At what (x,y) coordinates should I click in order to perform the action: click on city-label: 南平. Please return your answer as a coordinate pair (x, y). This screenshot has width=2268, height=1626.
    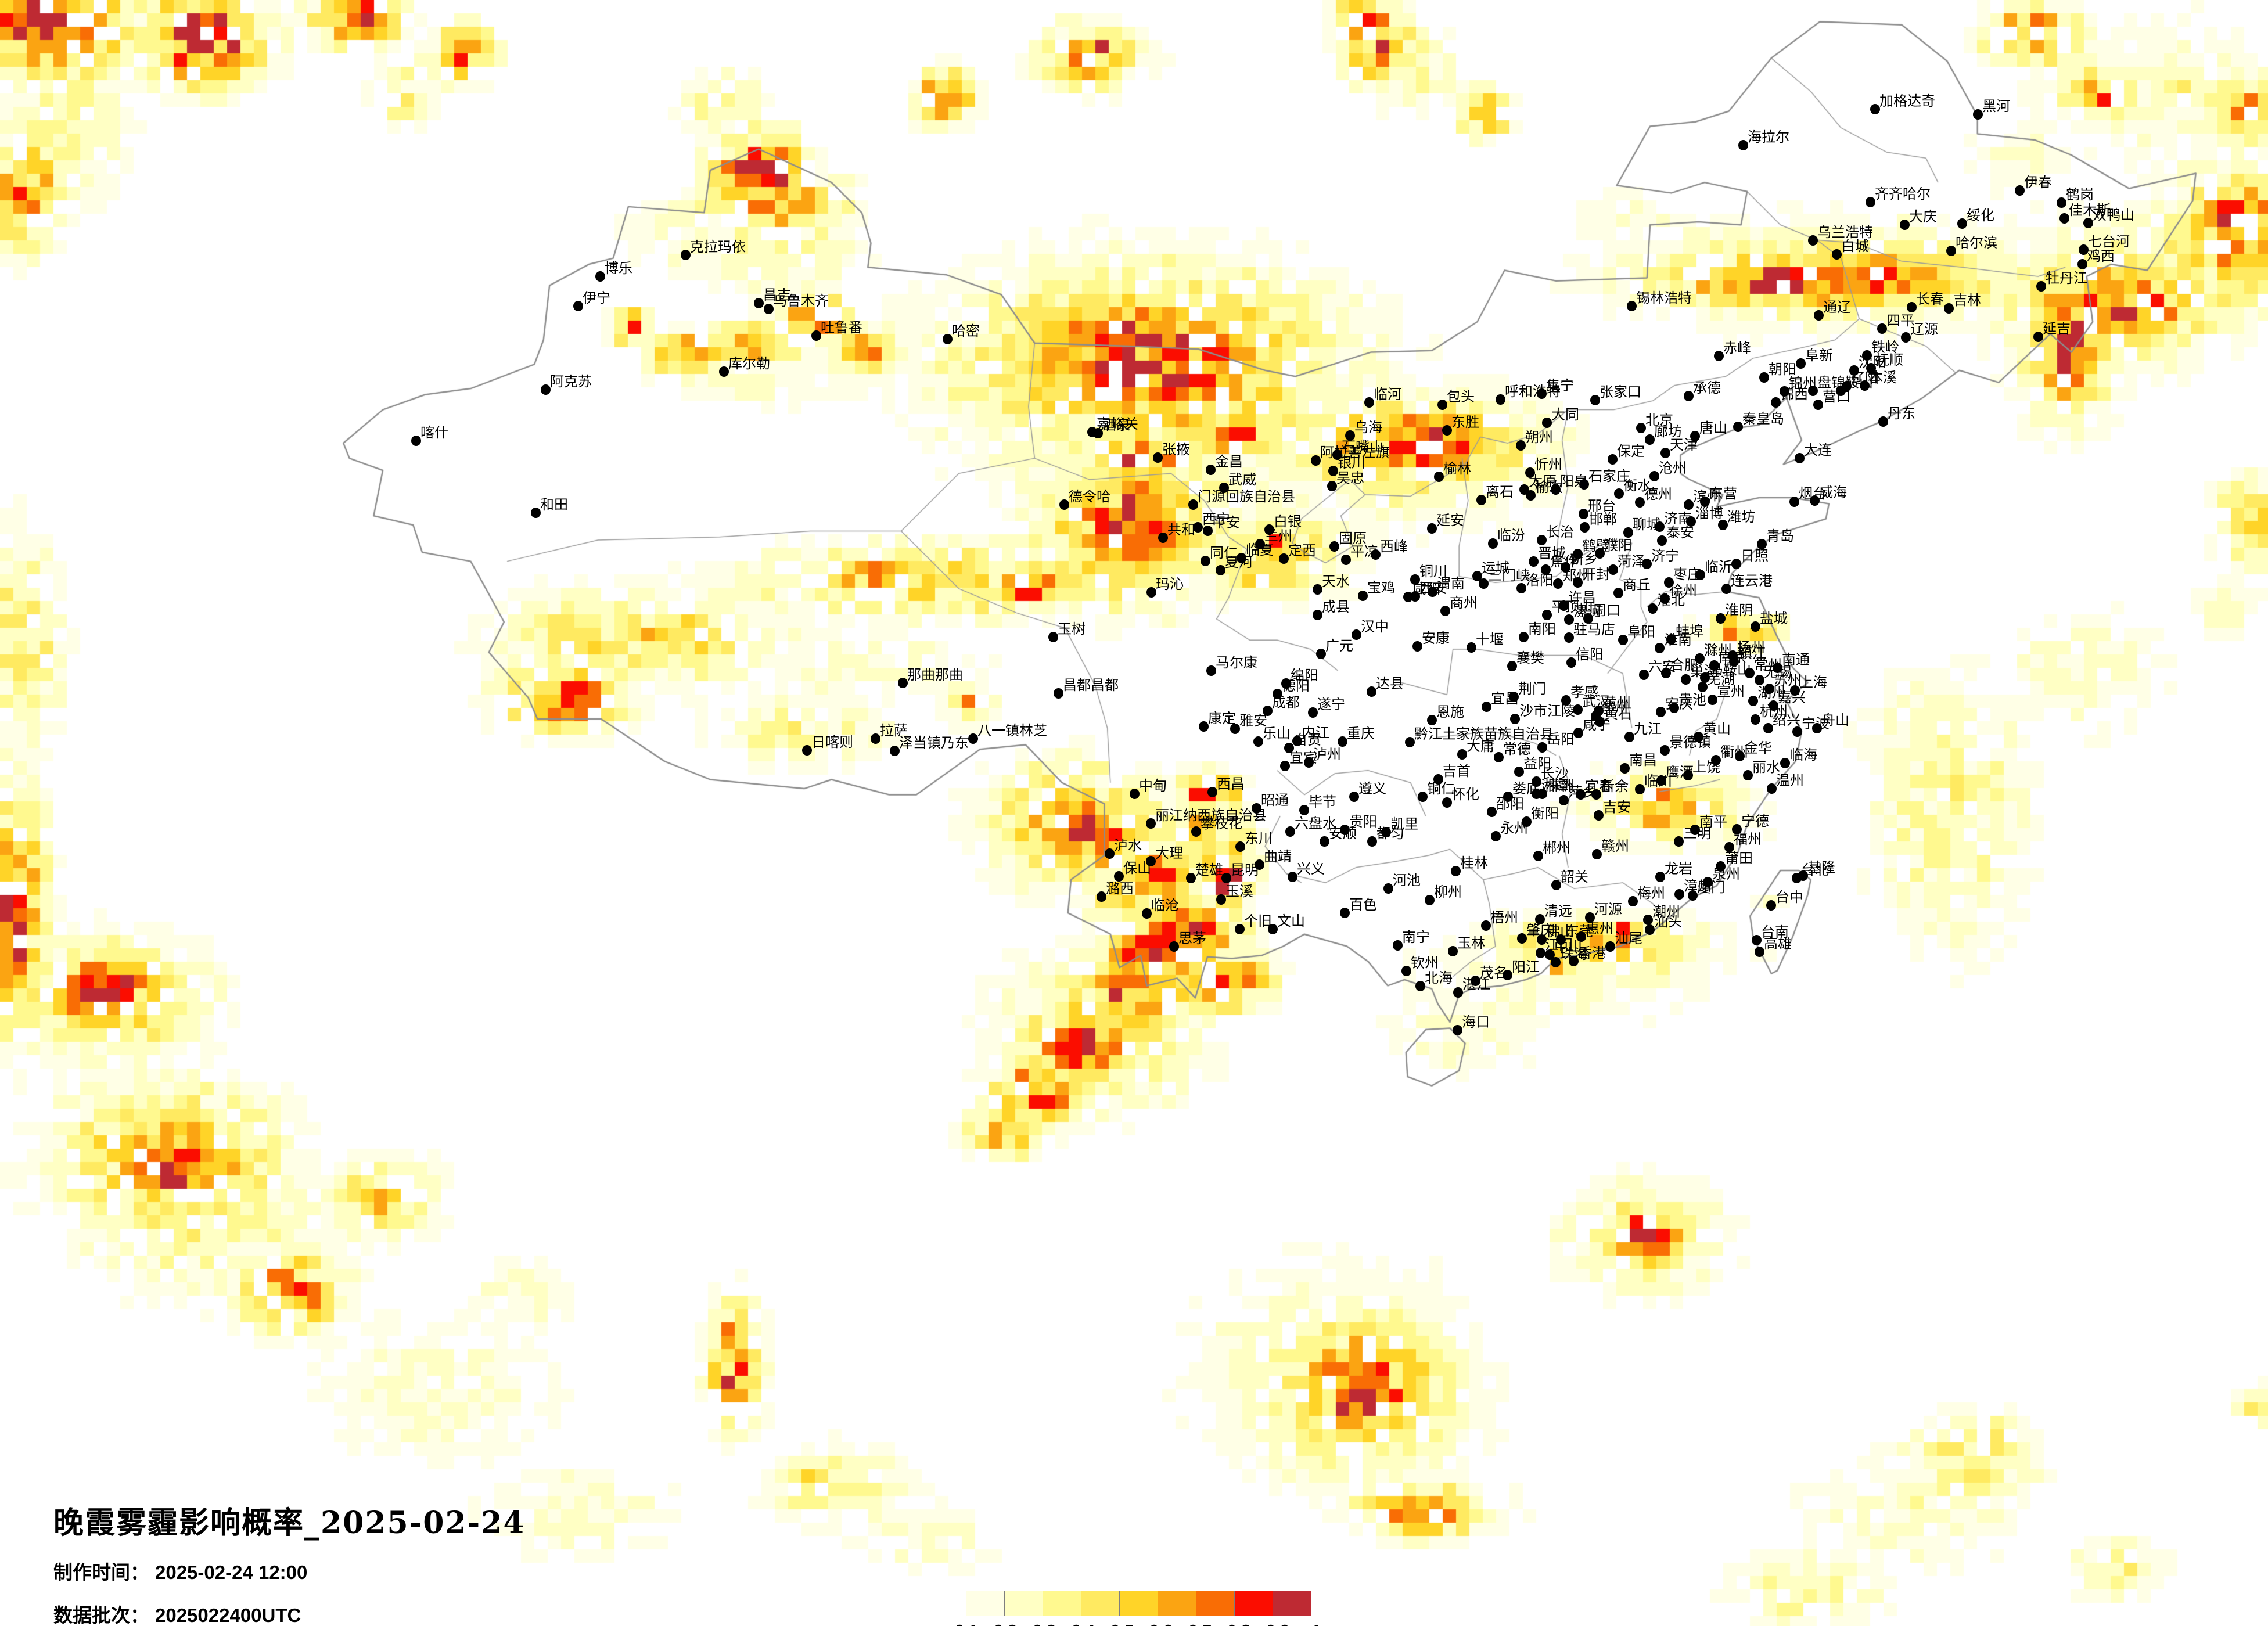
    Looking at the image, I should click on (1713, 822).